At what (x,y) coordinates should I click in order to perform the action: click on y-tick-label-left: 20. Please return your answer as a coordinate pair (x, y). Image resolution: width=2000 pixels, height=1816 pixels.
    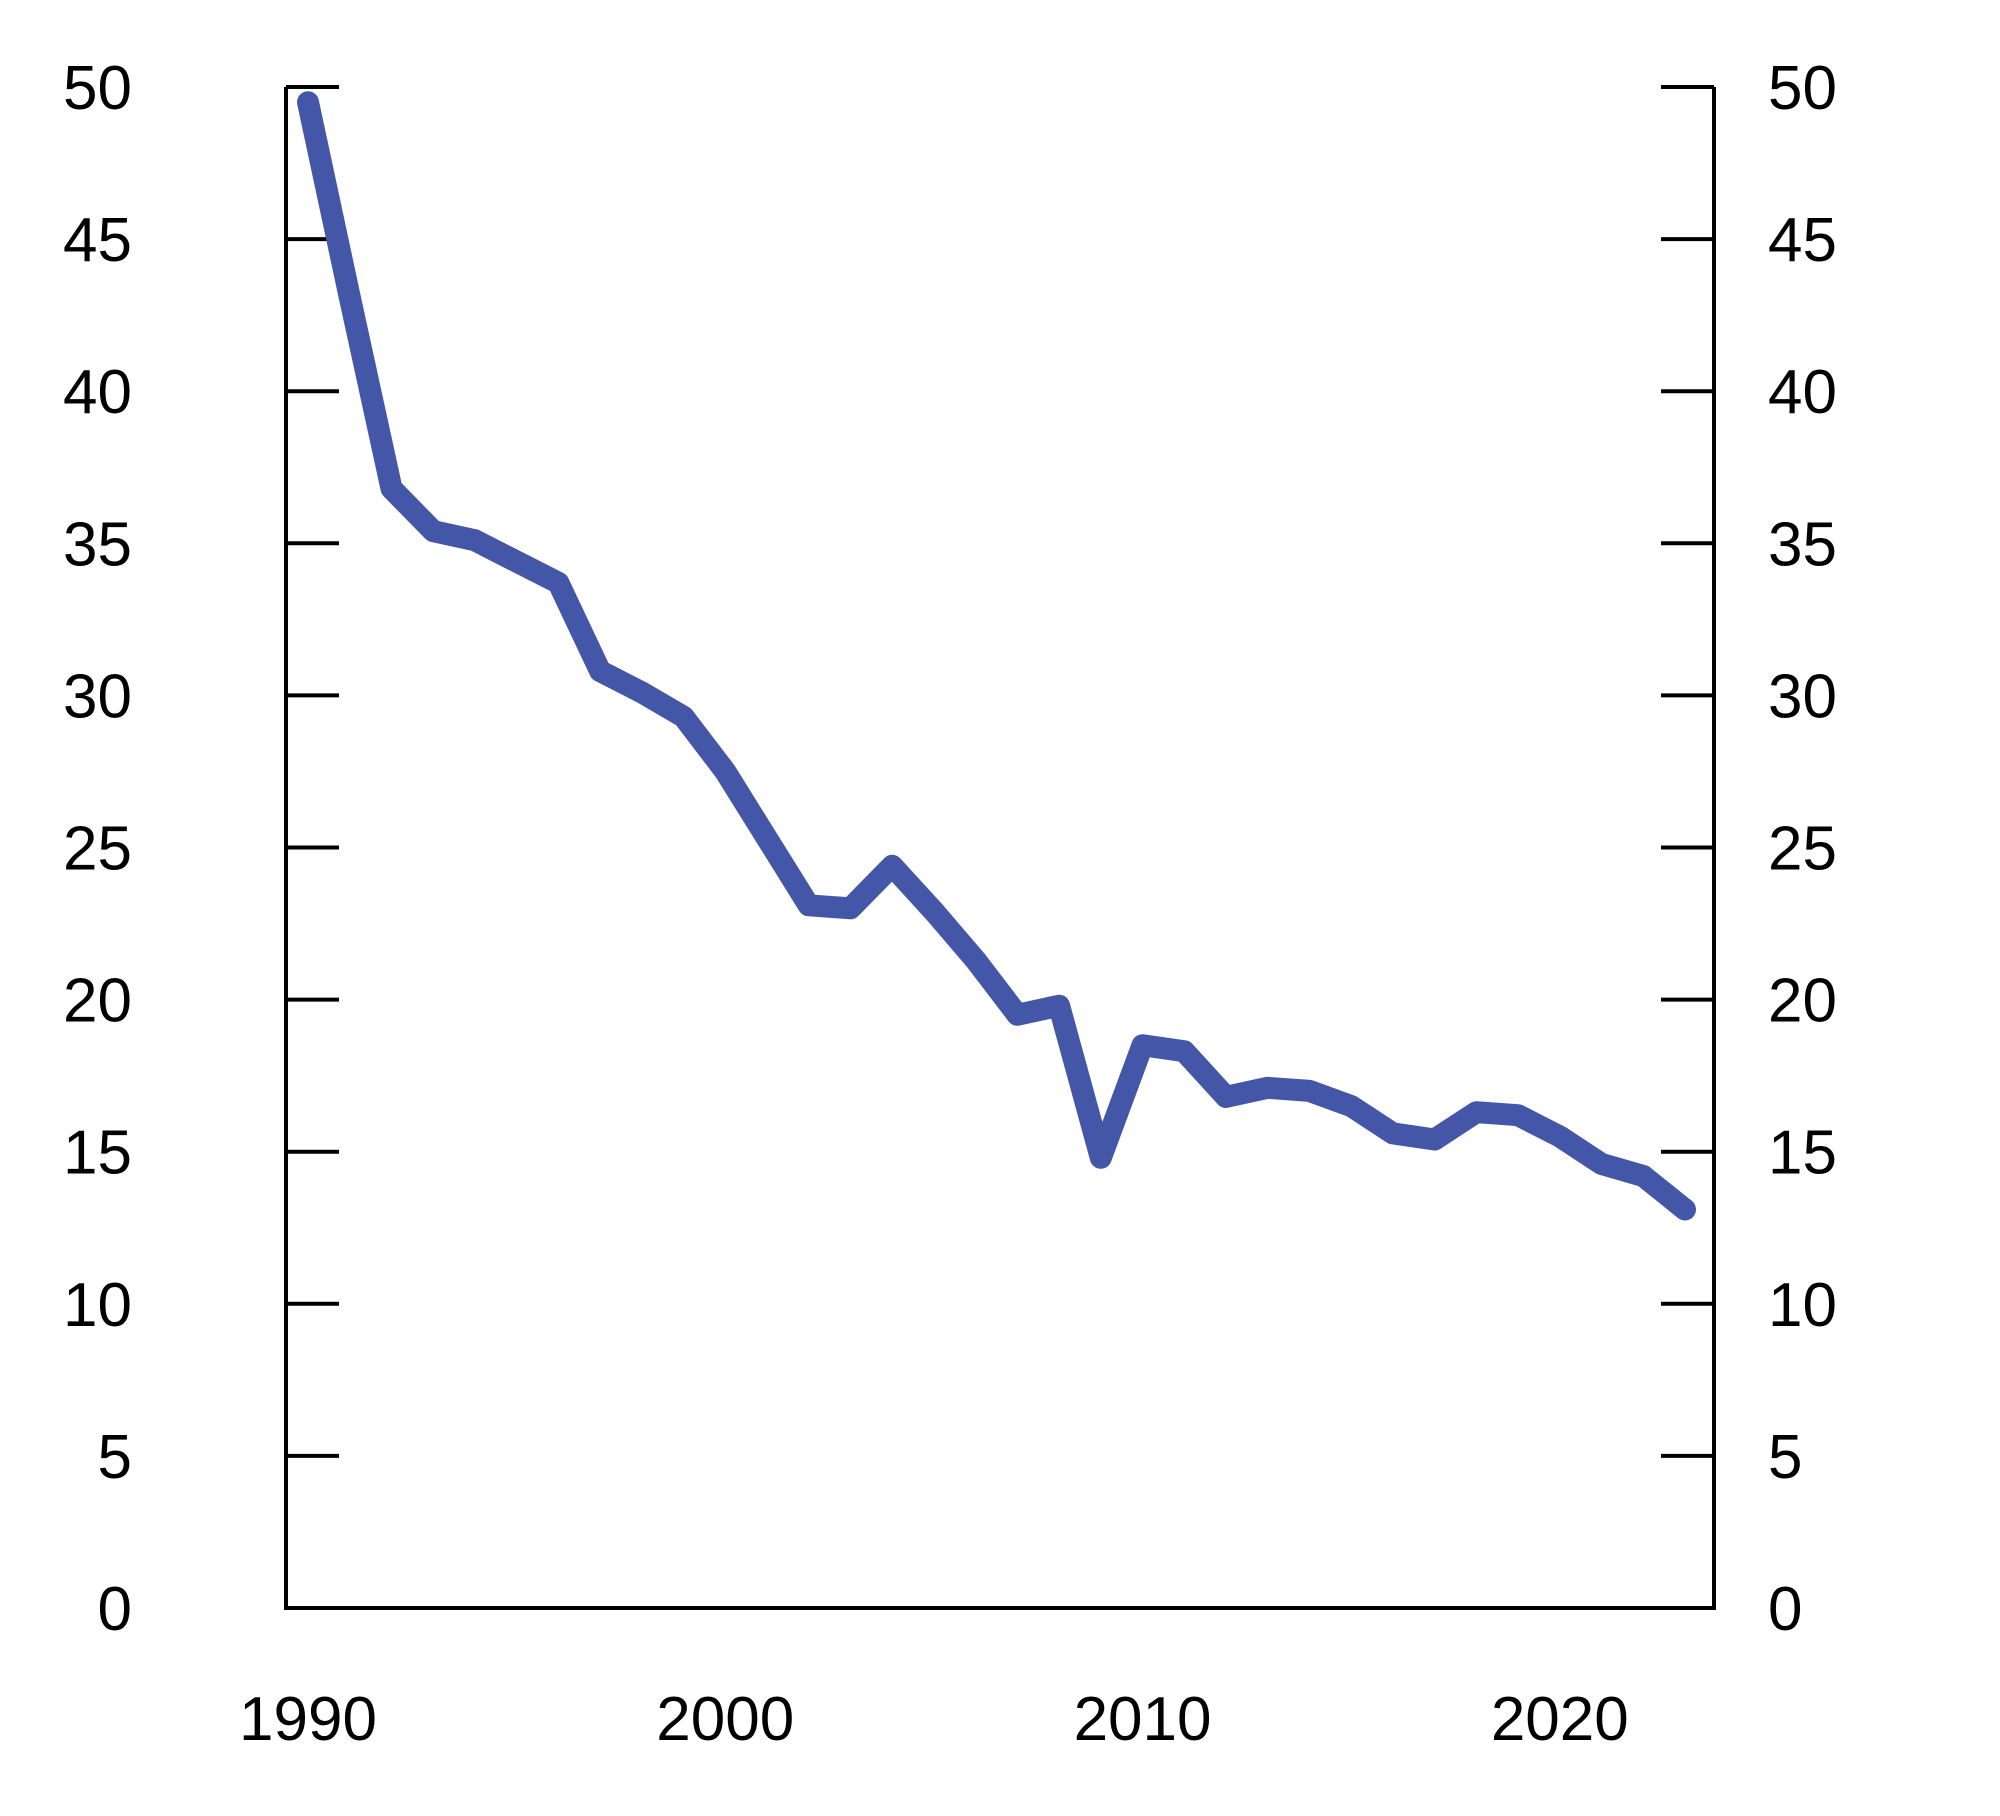
    Looking at the image, I should click on (97, 1001).